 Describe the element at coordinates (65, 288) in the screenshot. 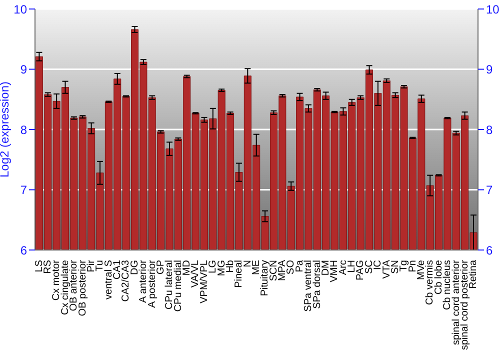

I see `x-tick-label: Cx cingulate` at that location.